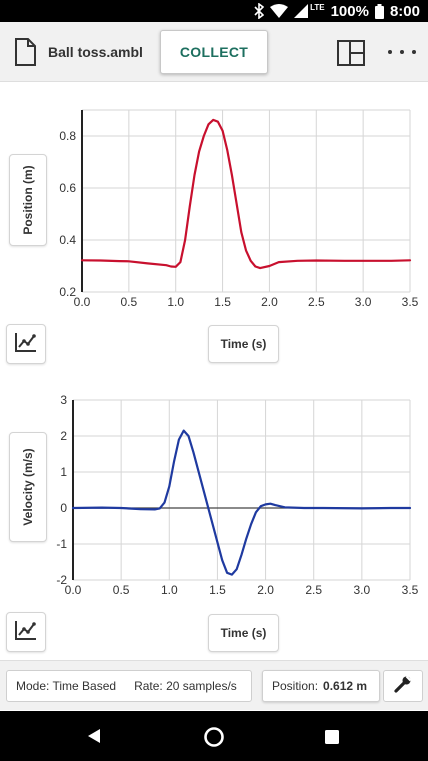 The width and height of the screenshot is (428, 761). I want to click on y-tick-label: 0.4, so click(67, 240).